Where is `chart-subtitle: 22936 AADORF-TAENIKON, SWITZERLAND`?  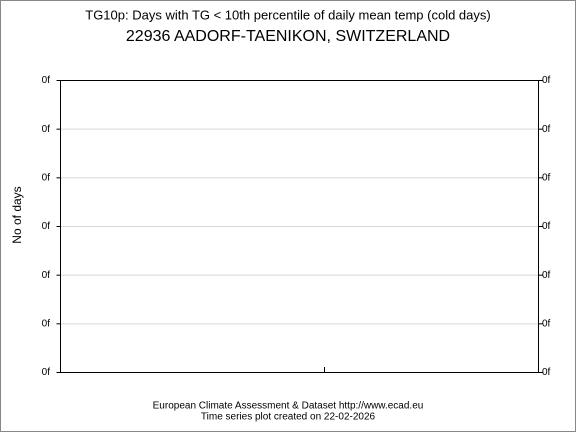
chart-subtitle: 22936 AADORF-TAENIKON, SWITZERLAND is located at coordinates (288, 36).